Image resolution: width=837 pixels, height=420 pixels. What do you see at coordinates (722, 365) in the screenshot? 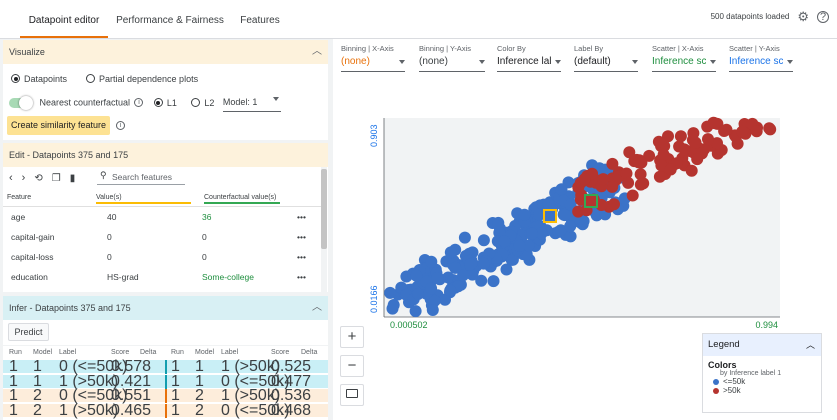
I see `legend-colors-title: Colors` at bounding box center [722, 365].